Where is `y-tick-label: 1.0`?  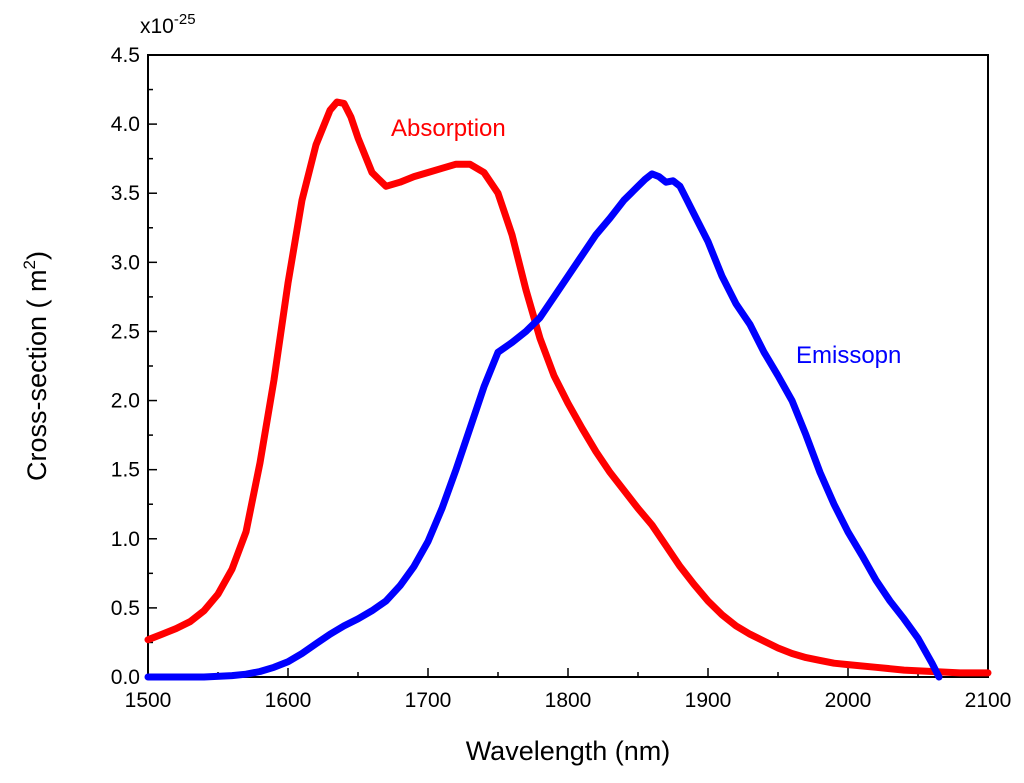 y-tick-label: 1.0 is located at coordinates (125, 539).